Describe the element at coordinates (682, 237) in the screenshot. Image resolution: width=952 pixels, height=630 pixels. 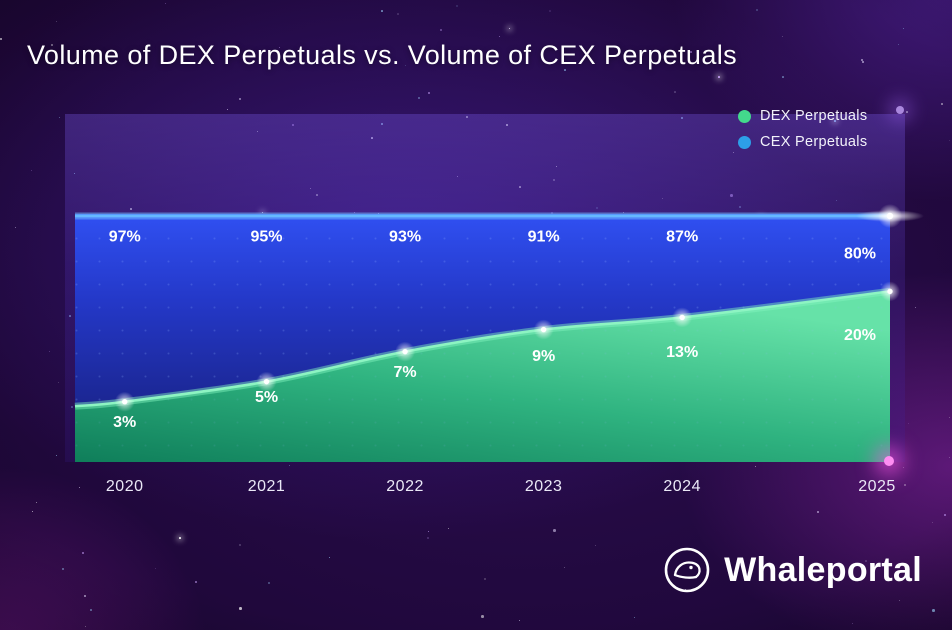
I see `cex-value-label: 87%` at that location.